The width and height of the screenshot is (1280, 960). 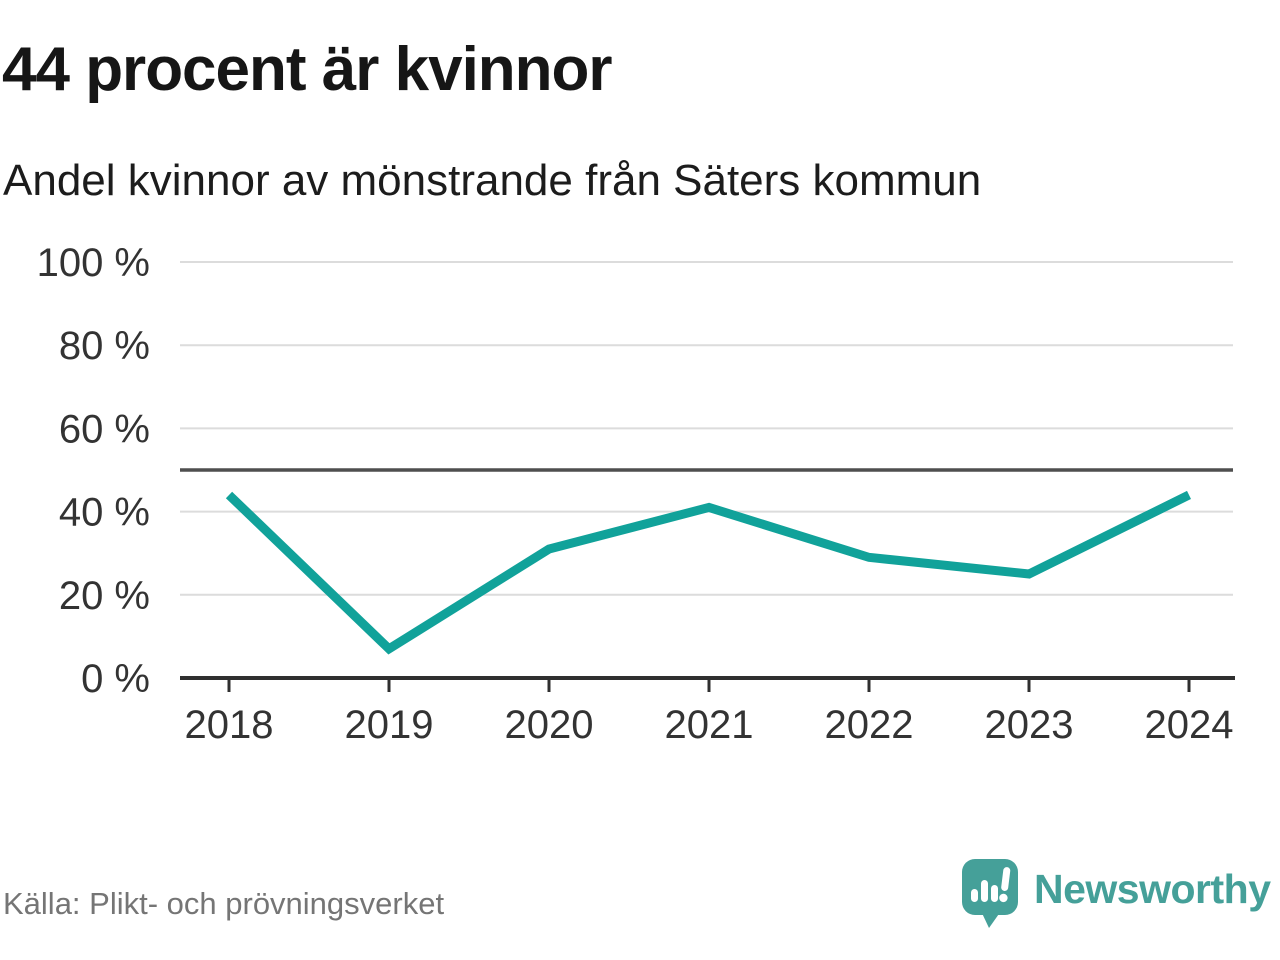 I want to click on source-caption: Källa: Plikt- och prövningsverket, so click(x=224, y=903).